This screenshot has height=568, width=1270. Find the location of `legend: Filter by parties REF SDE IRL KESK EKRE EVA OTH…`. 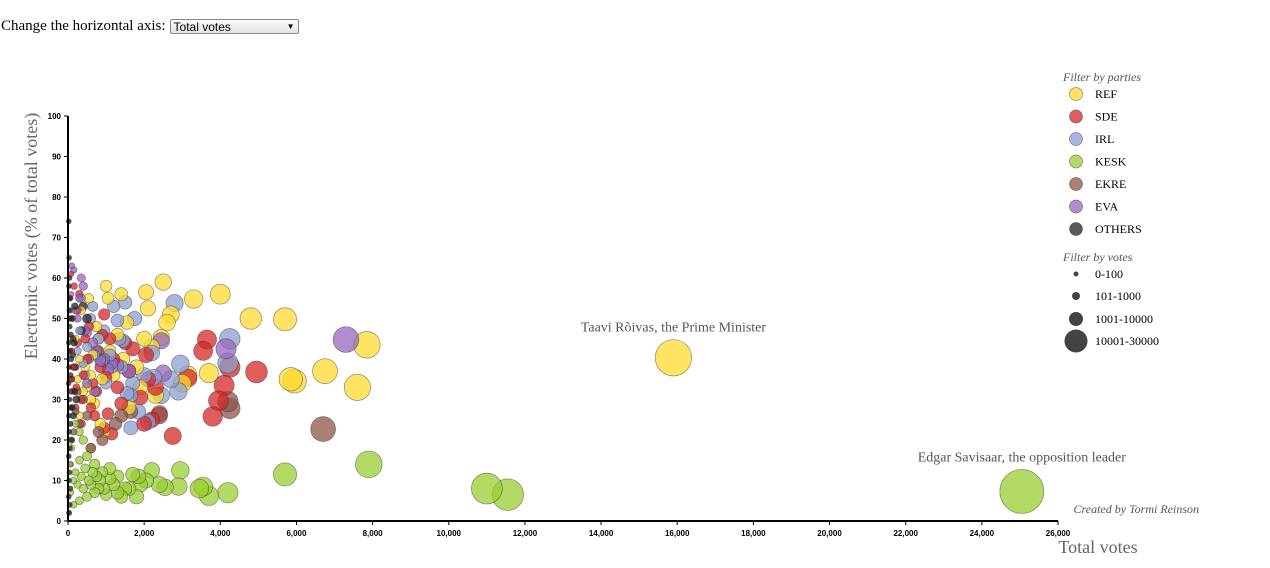

legend: Filter by parties REF SDE IRL KESK EKRE EVA OTH… is located at coordinates (1110, 211).